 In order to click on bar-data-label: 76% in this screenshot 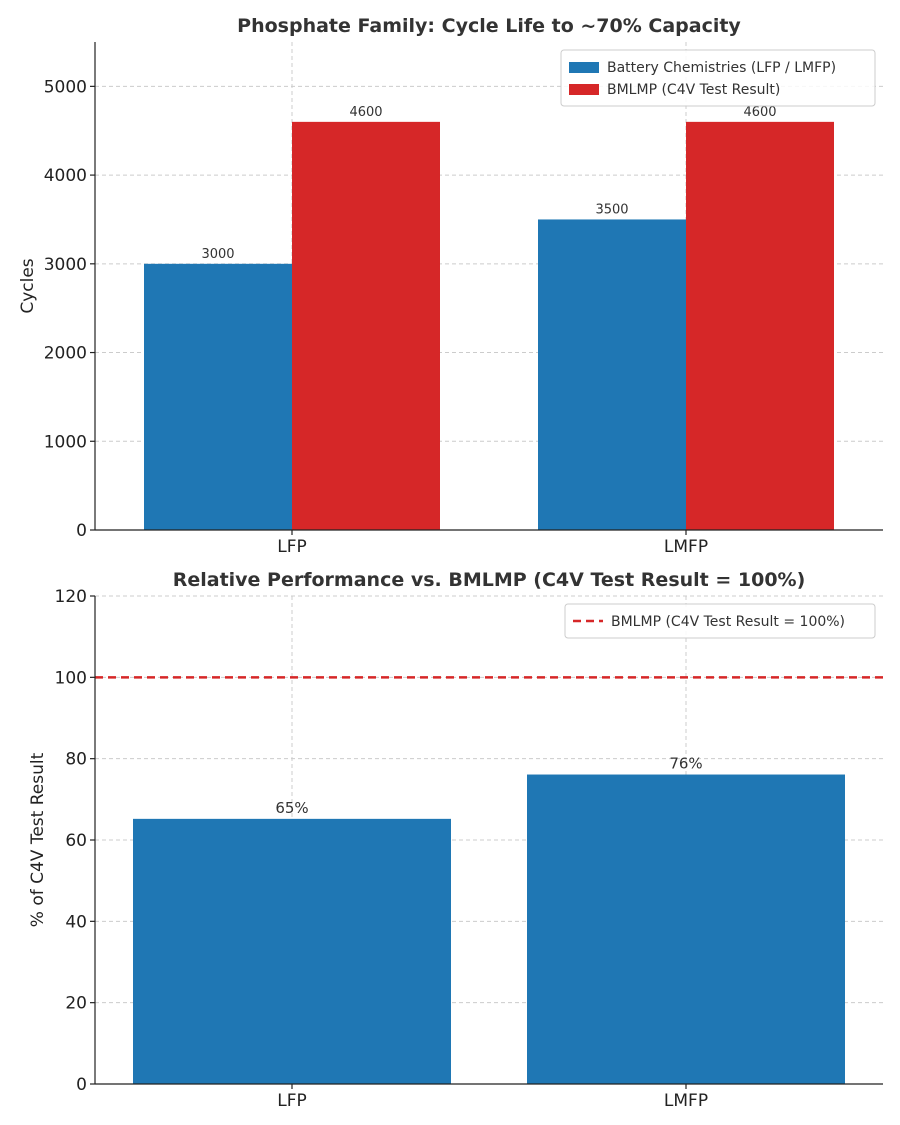, I will do `click(685, 764)`.